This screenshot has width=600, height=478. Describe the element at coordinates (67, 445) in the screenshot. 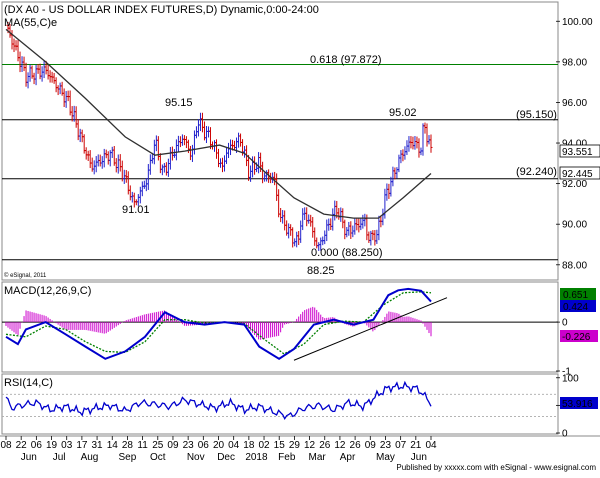

I see `x-day-label: 03` at that location.